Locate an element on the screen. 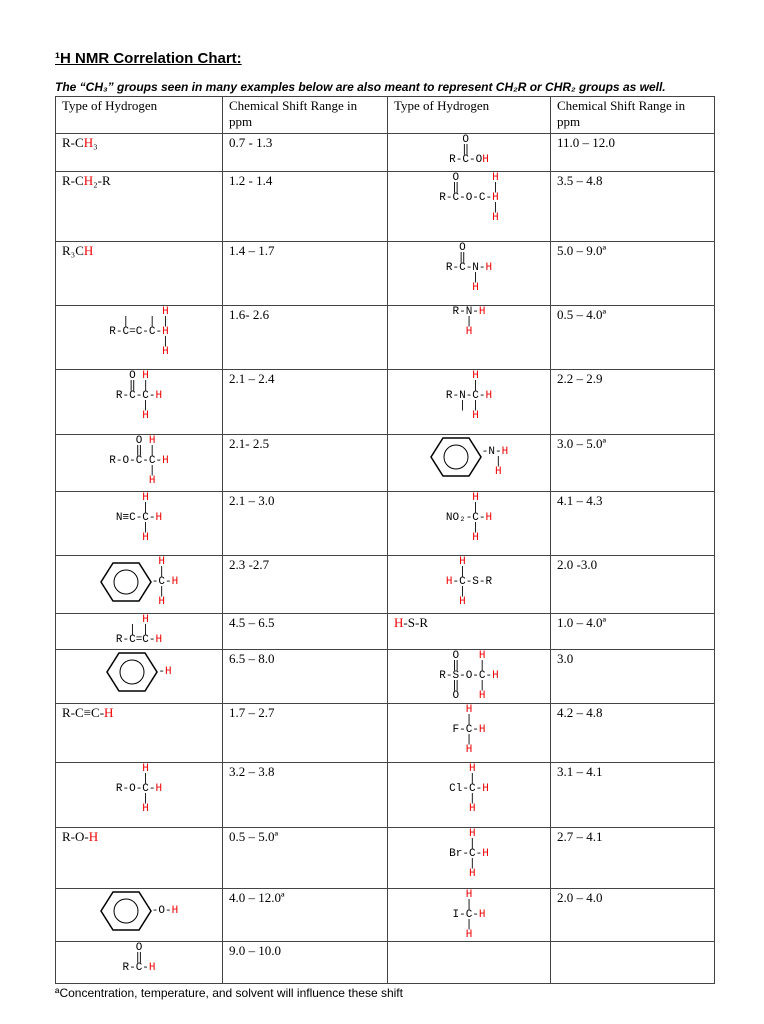 The height and width of the screenshot is (1024, 764). structure: H | Cl-C-H | H is located at coordinates (469, 789).